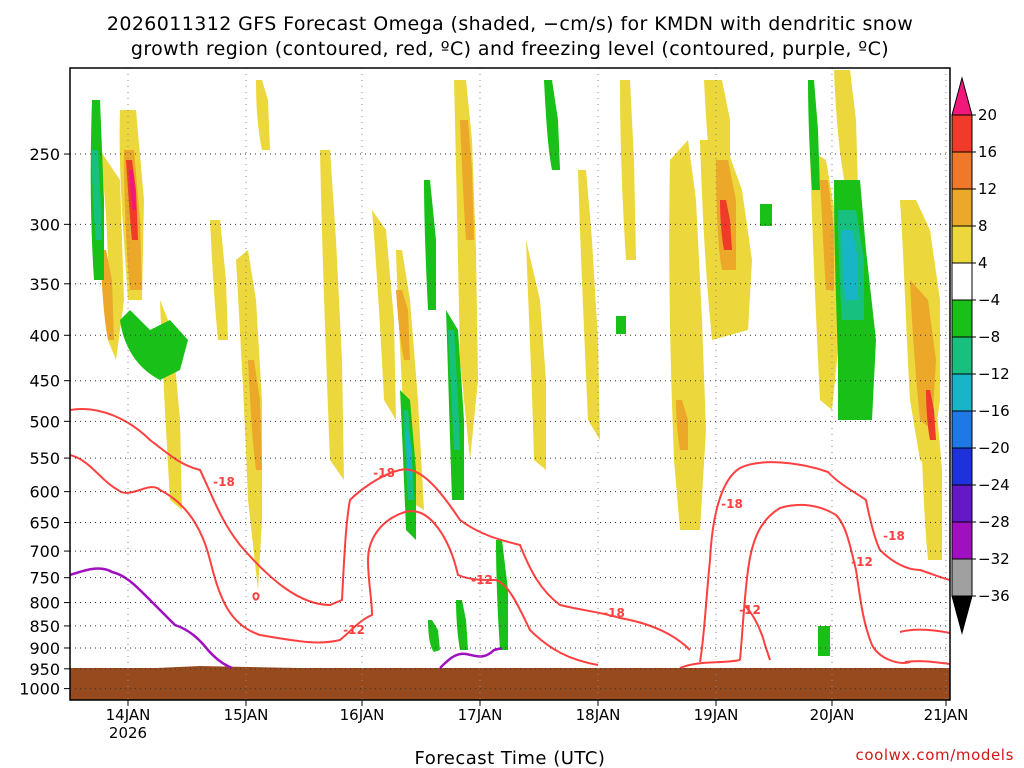  I want to click on contour-m12-b, so click(825, 583).